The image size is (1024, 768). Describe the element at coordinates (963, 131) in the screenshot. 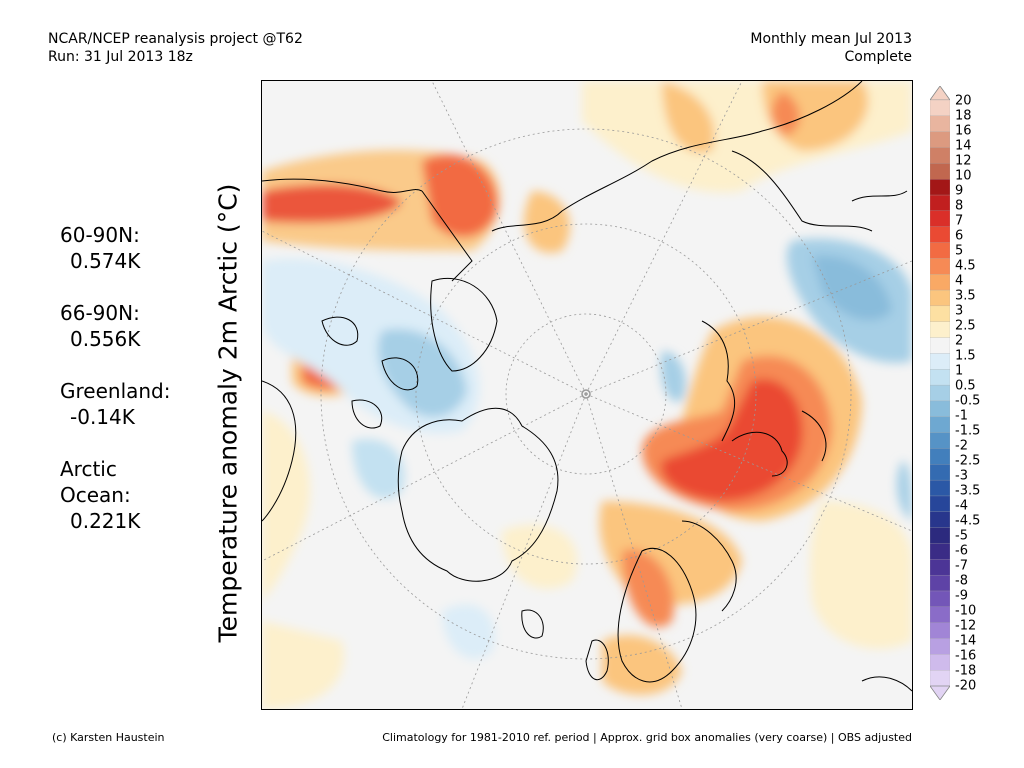

I see `colorbar-tick-label: 16` at that location.